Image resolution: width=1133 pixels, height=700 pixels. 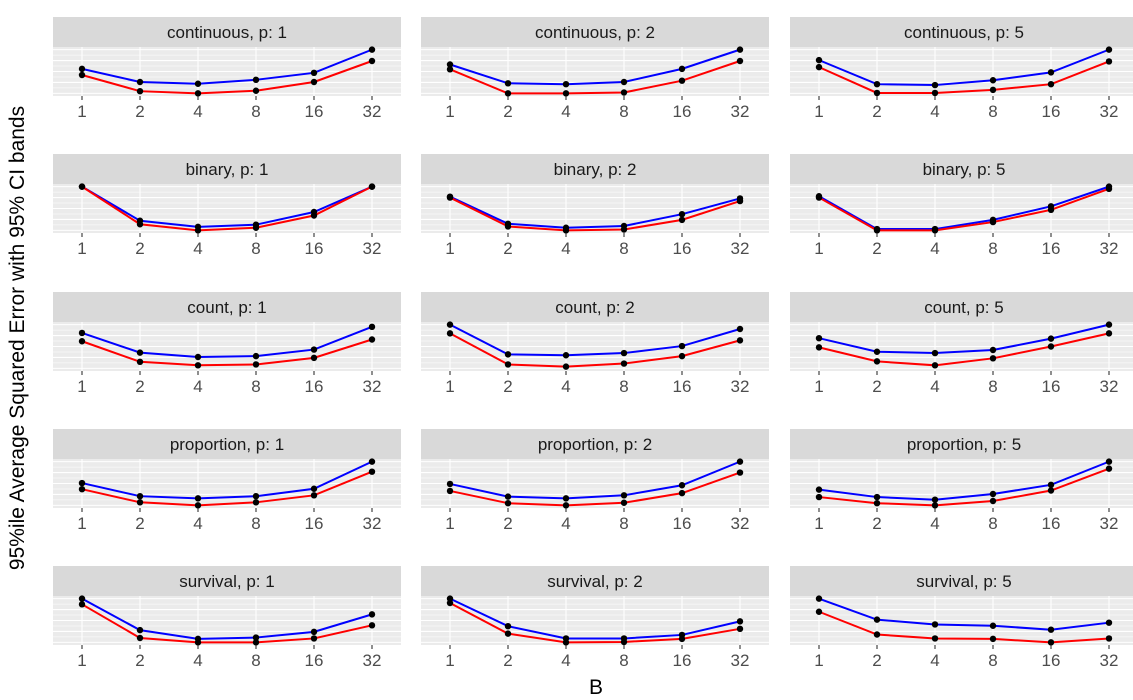 What do you see at coordinates (964, 32) in the screenshot?
I see `facet-title: continuous, p: 5` at bounding box center [964, 32].